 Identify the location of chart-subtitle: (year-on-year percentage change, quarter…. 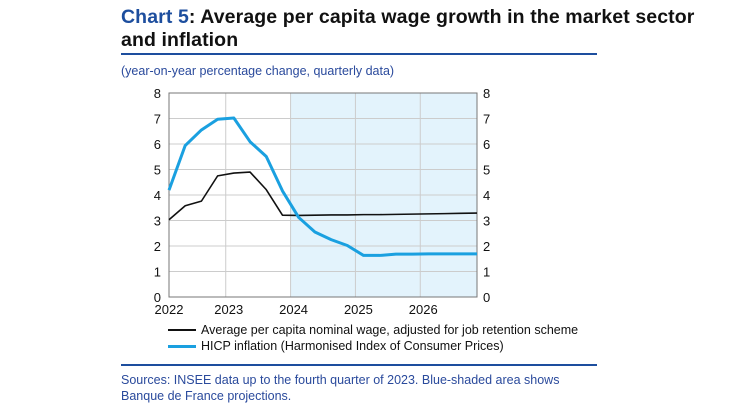
(258, 71).